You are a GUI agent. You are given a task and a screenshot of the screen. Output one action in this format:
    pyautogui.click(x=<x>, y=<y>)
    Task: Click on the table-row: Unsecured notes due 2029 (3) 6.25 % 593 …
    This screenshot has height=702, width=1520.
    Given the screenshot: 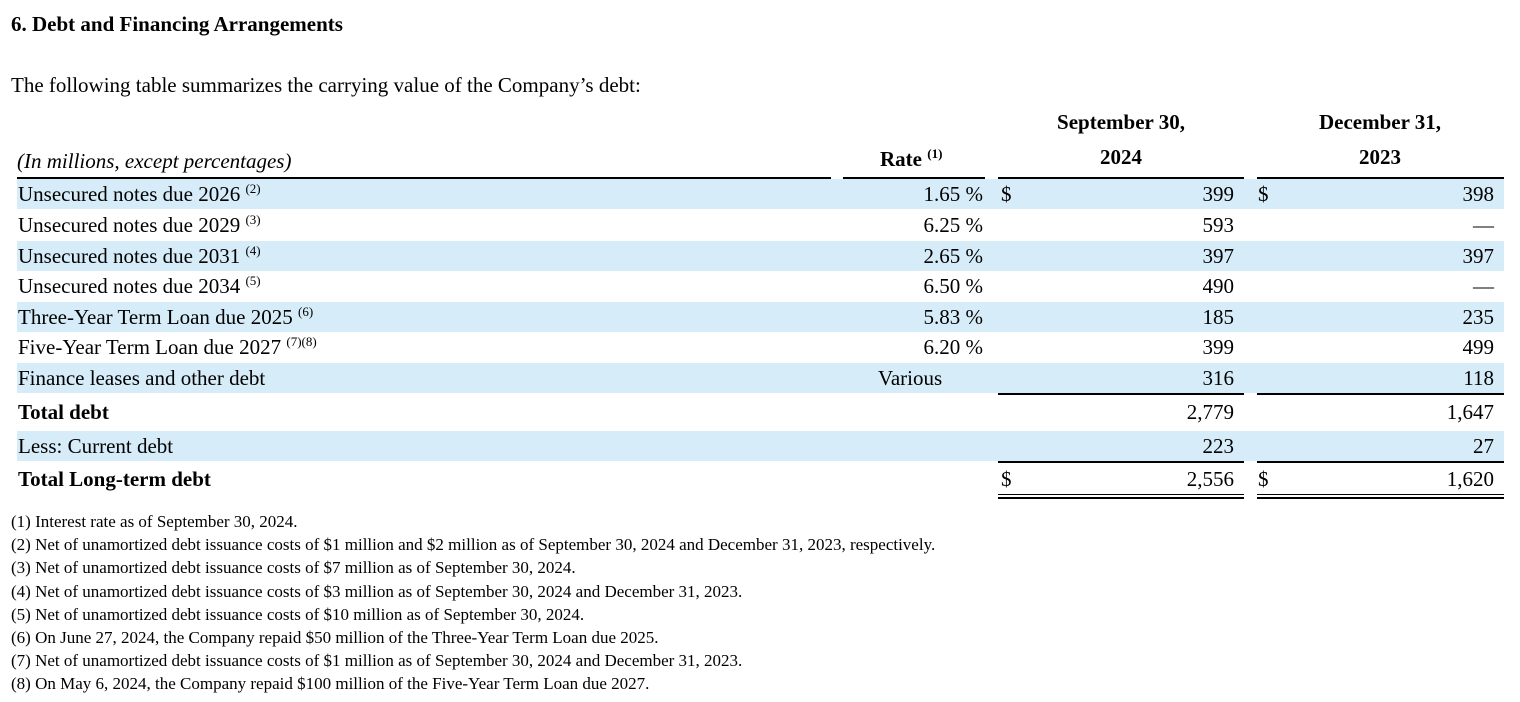 What is the action you would take?
    pyautogui.click(x=760, y=225)
    